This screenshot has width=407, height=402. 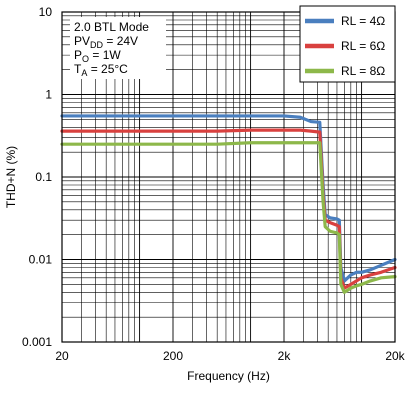 What do you see at coordinates (285, 356) in the screenshot?
I see `x-tick-label: 2k` at bounding box center [285, 356].